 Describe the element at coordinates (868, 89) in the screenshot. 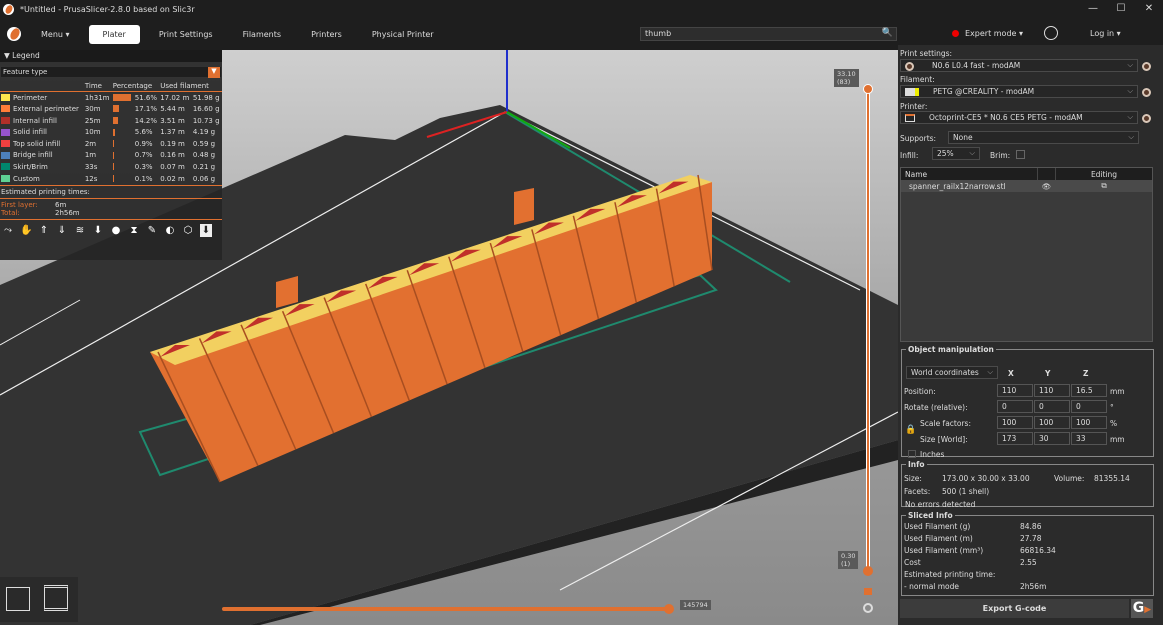

I see `top-layer-thumb` at that location.